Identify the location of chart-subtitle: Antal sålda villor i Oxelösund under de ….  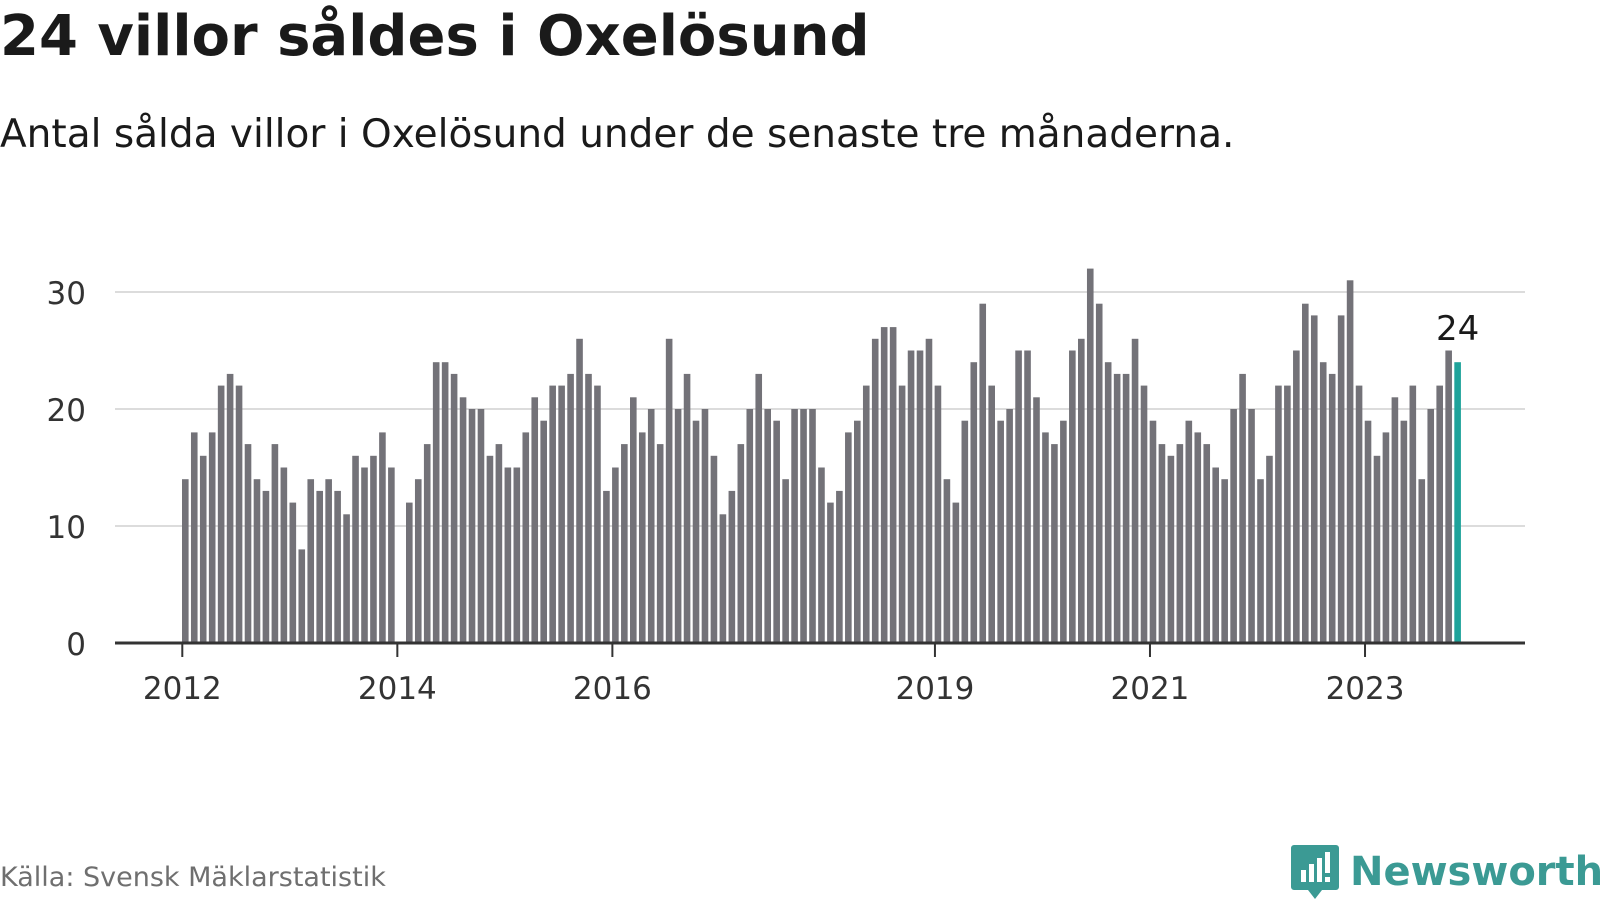
(617, 134).